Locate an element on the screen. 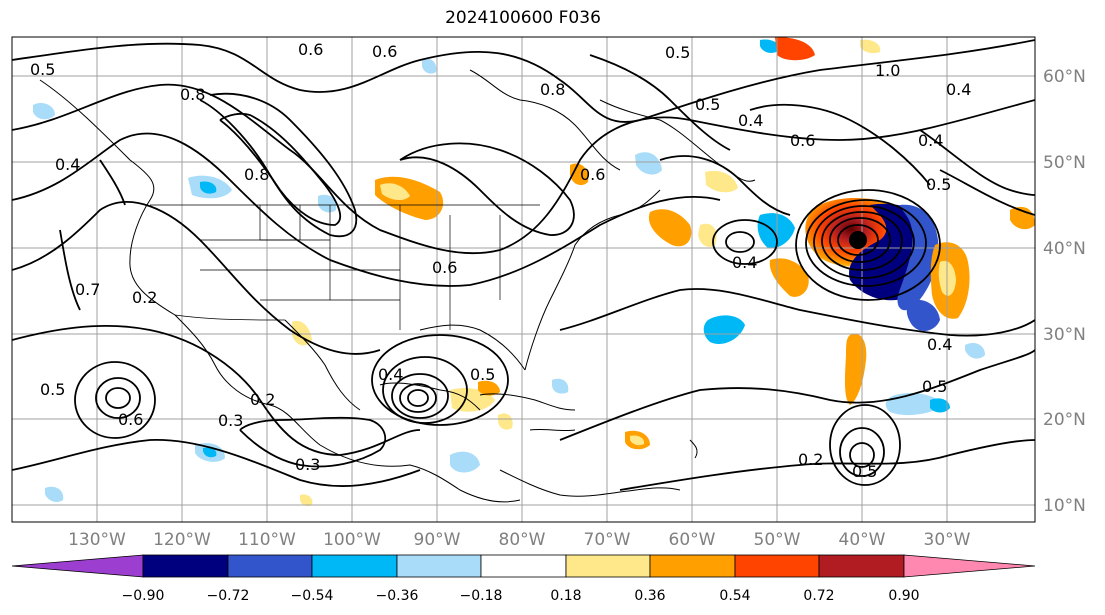 The width and height of the screenshot is (1105, 615). orange-patch-yucatan is located at coordinates (489, 388).